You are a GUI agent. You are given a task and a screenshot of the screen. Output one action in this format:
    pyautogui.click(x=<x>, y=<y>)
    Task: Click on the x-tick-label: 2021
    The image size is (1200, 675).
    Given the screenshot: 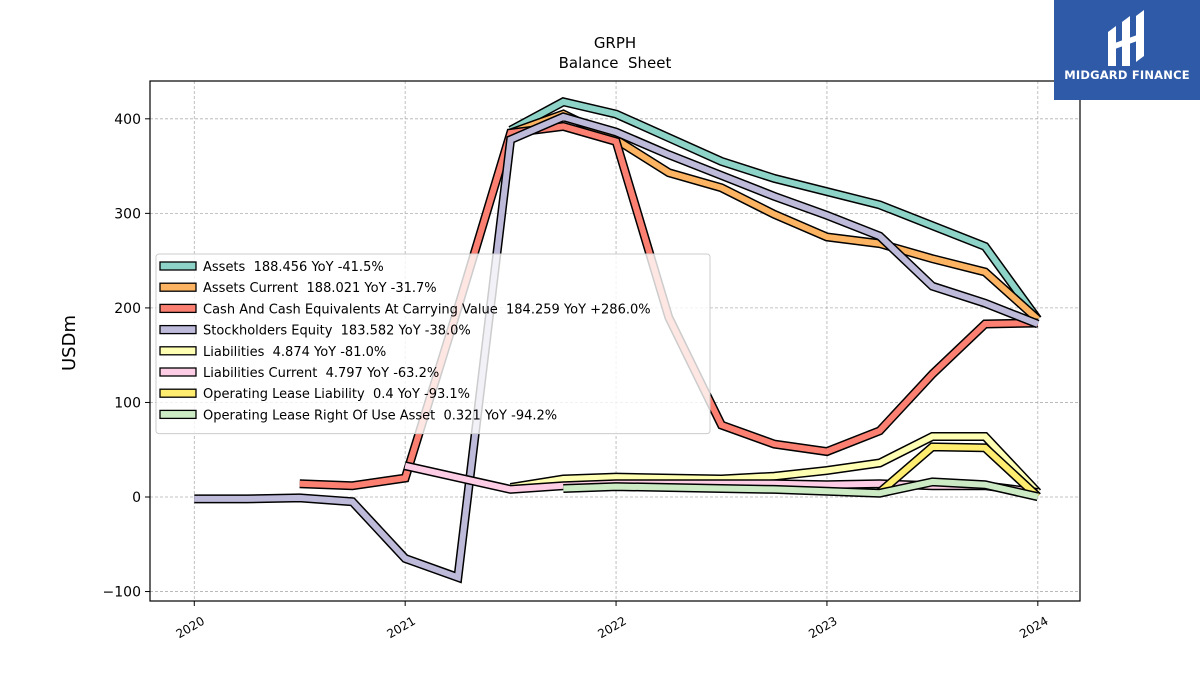 What is the action you would take?
    pyautogui.click(x=400, y=627)
    